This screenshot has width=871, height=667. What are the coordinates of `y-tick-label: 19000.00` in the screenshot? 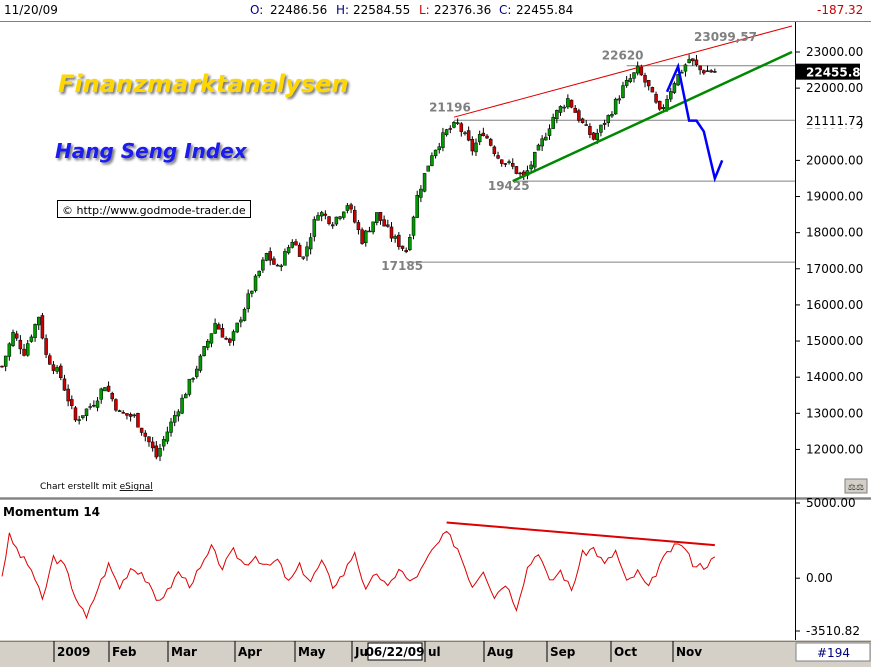 It's located at (834, 197).